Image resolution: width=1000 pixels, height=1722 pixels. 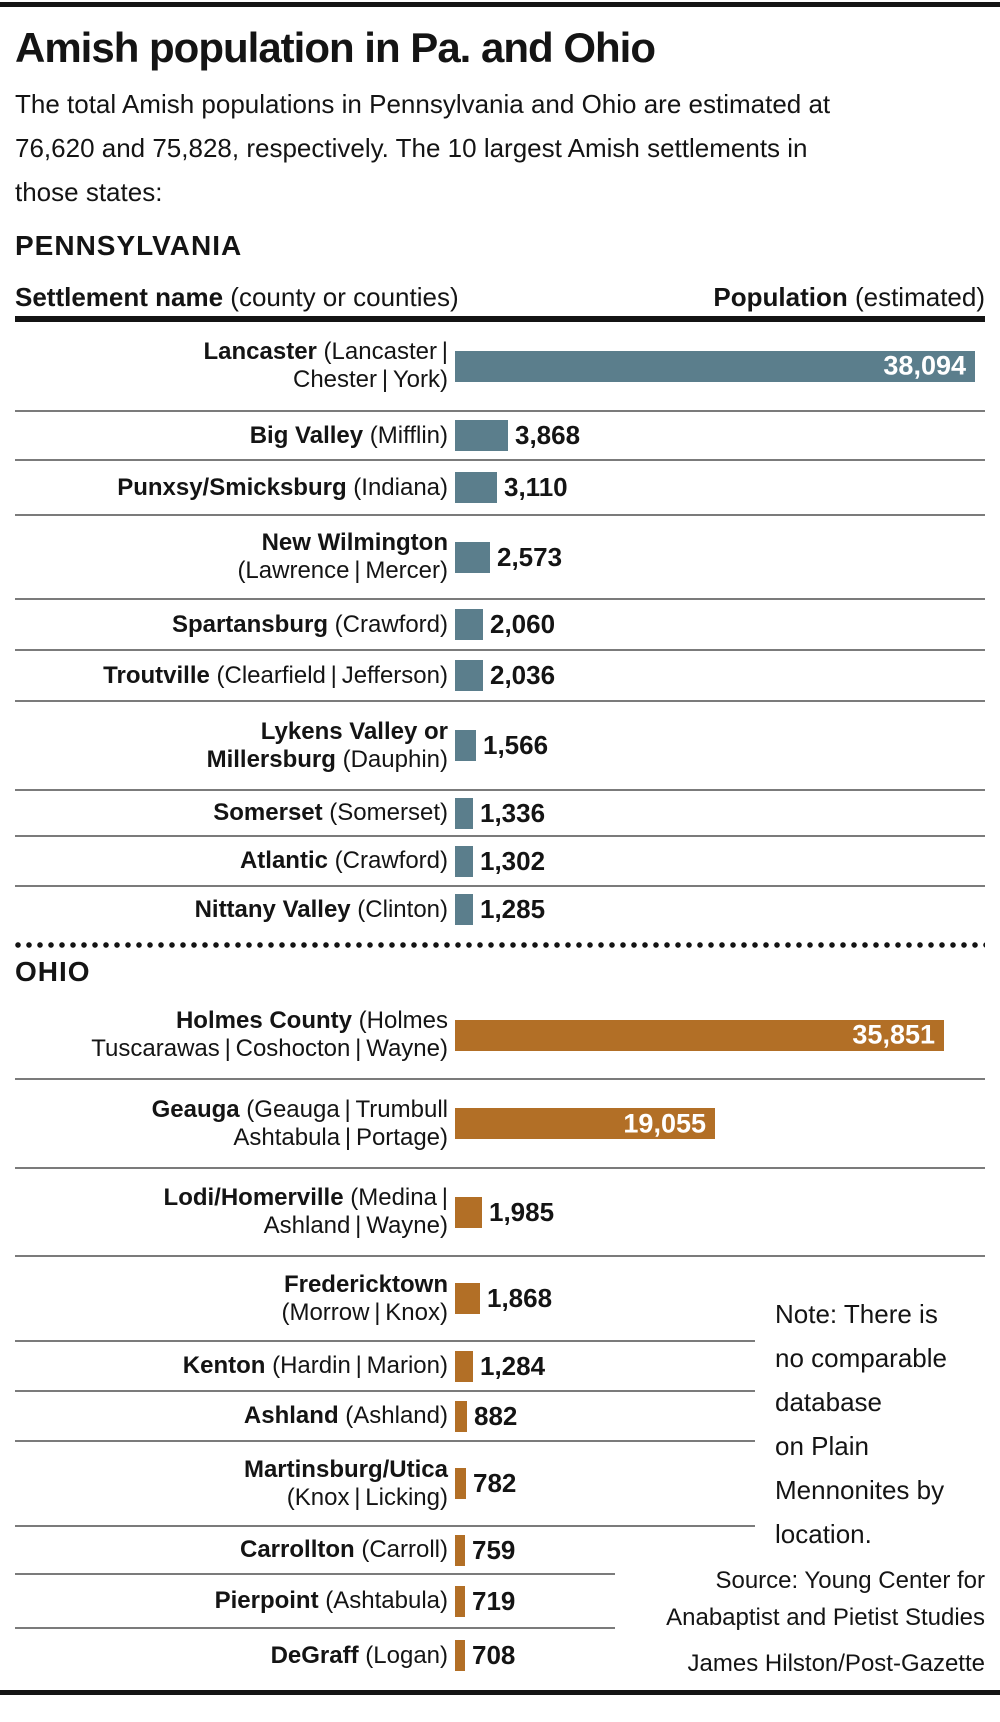 What do you see at coordinates (720, 1123) in the screenshot?
I see `bar-area: 19,055` at bounding box center [720, 1123].